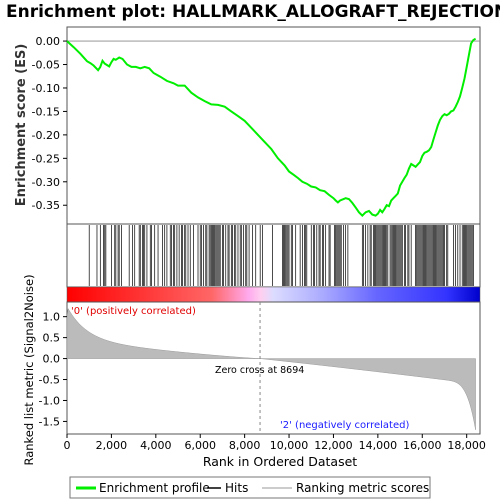 Image resolution: width=500 pixels, height=500 pixels. Describe the element at coordinates (46, 182) in the screenshot. I see `es-y-tick-label: -0.30` at that location.